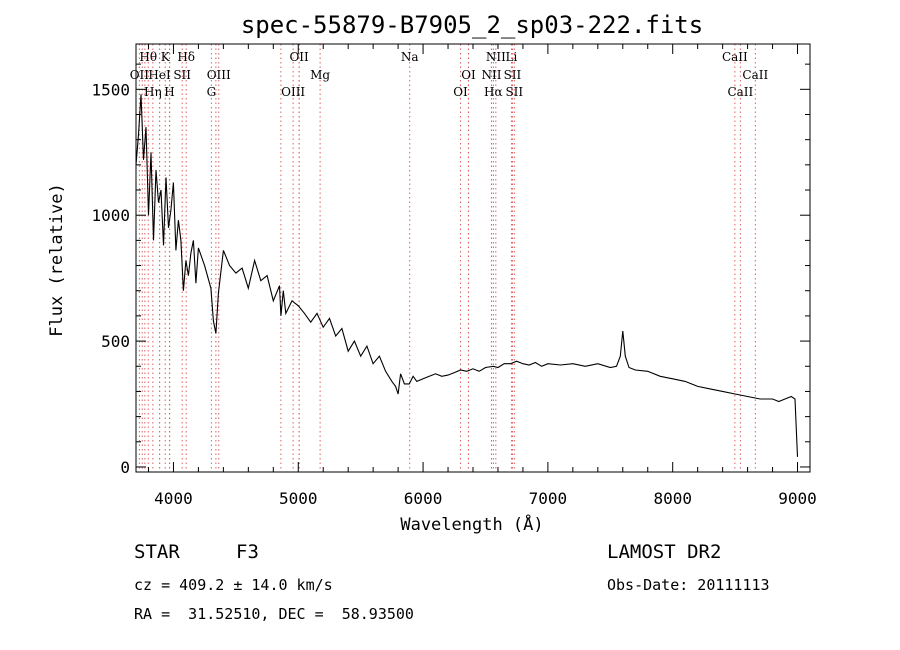 The width and height of the screenshot is (900, 650). What do you see at coordinates (115, 341) in the screenshot?
I see `y-tick-label: 500` at bounding box center [115, 341].